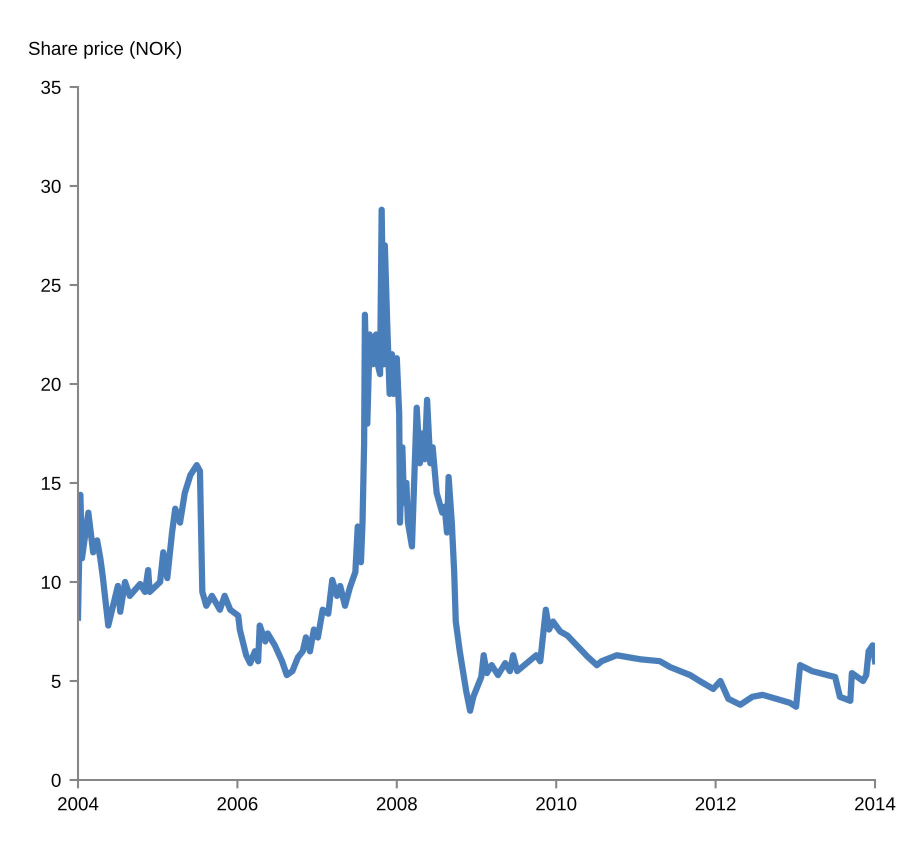  Describe the element at coordinates (51, 384) in the screenshot. I see `y-tick-label: 20` at that location.